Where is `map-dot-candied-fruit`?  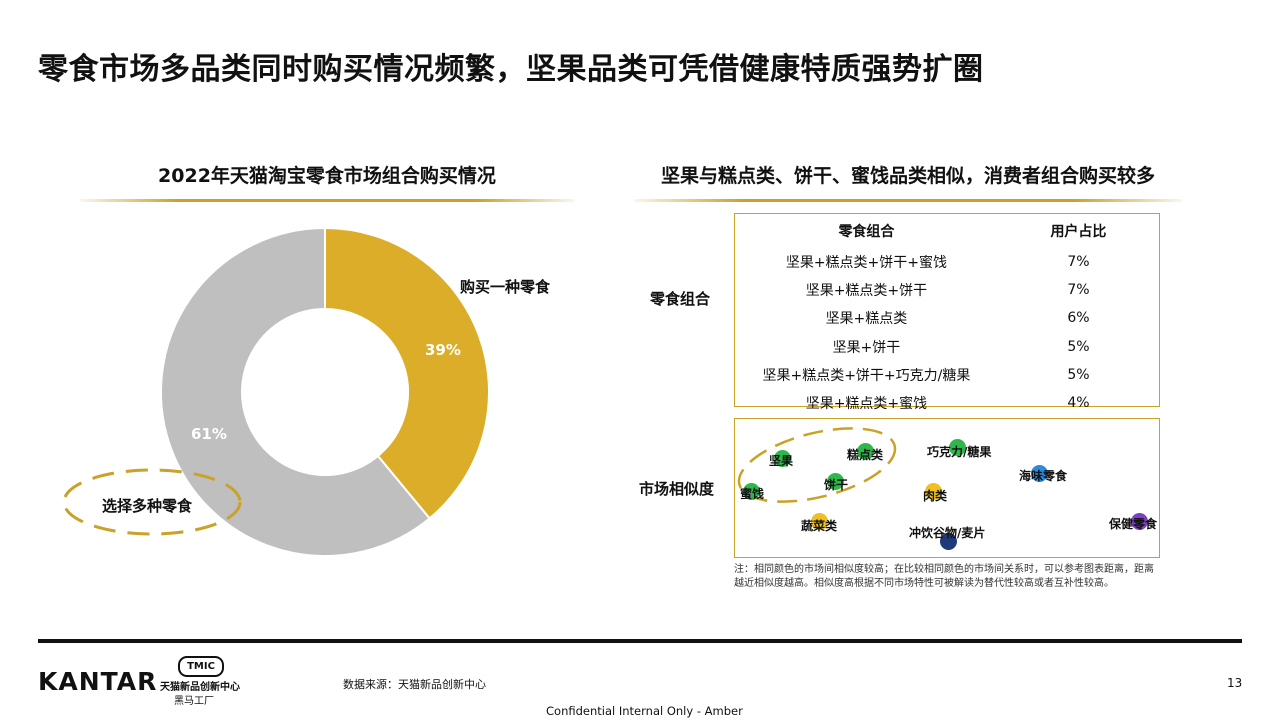 map-dot-candied-fruit is located at coordinates (751, 491).